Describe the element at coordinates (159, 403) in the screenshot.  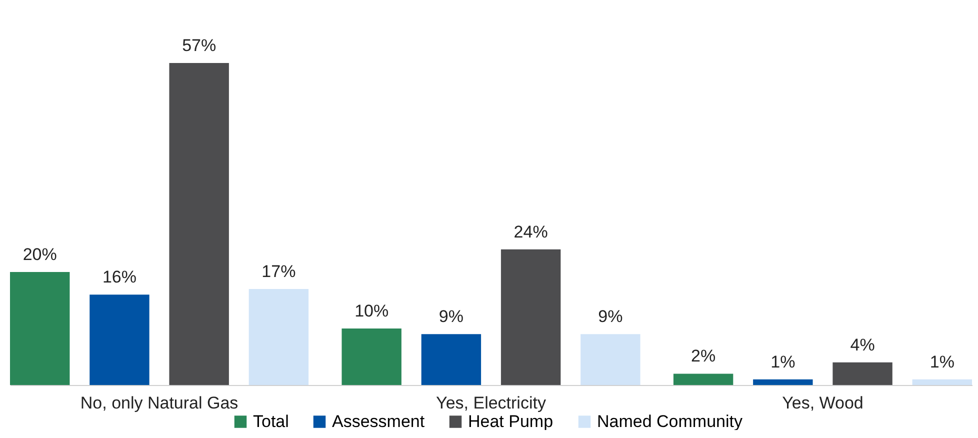
I see `x-tick-label: No, only Natural Gas` at that location.